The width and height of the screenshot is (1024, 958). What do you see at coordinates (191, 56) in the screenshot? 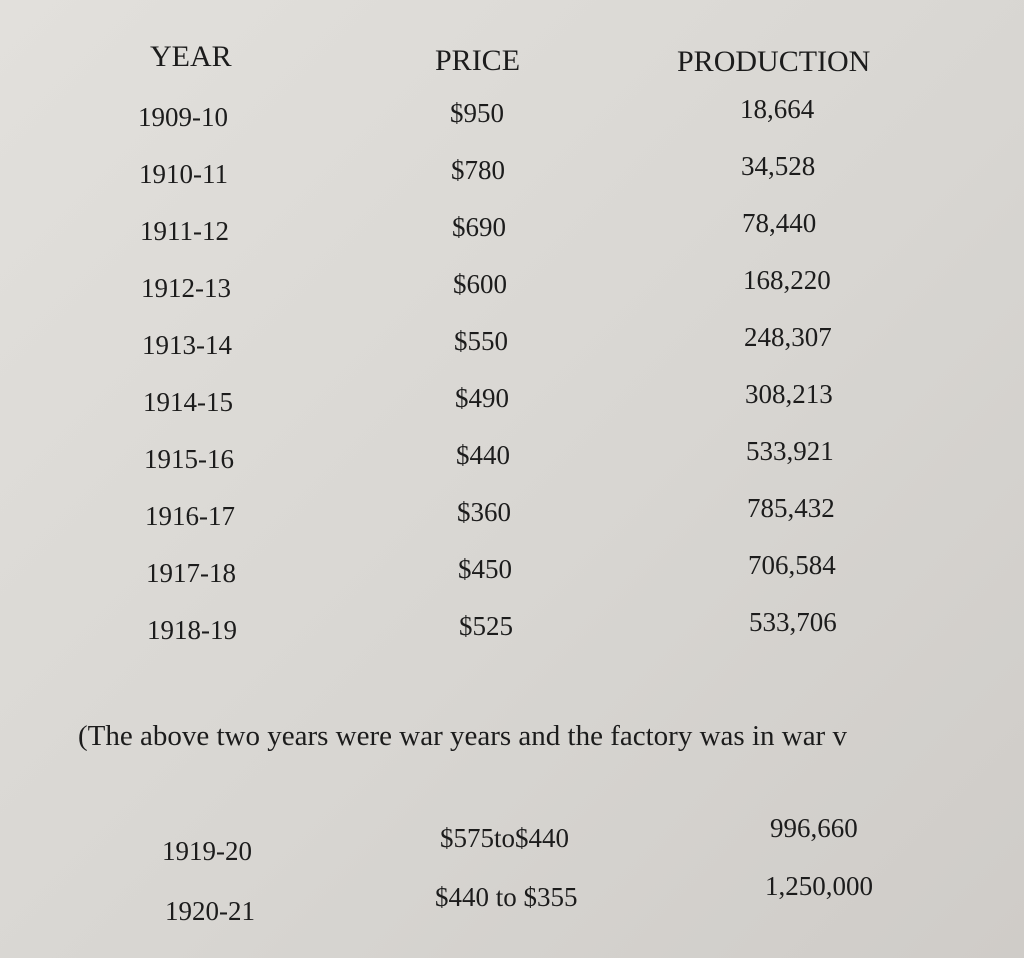
I see `column-header: YEAR` at bounding box center [191, 56].